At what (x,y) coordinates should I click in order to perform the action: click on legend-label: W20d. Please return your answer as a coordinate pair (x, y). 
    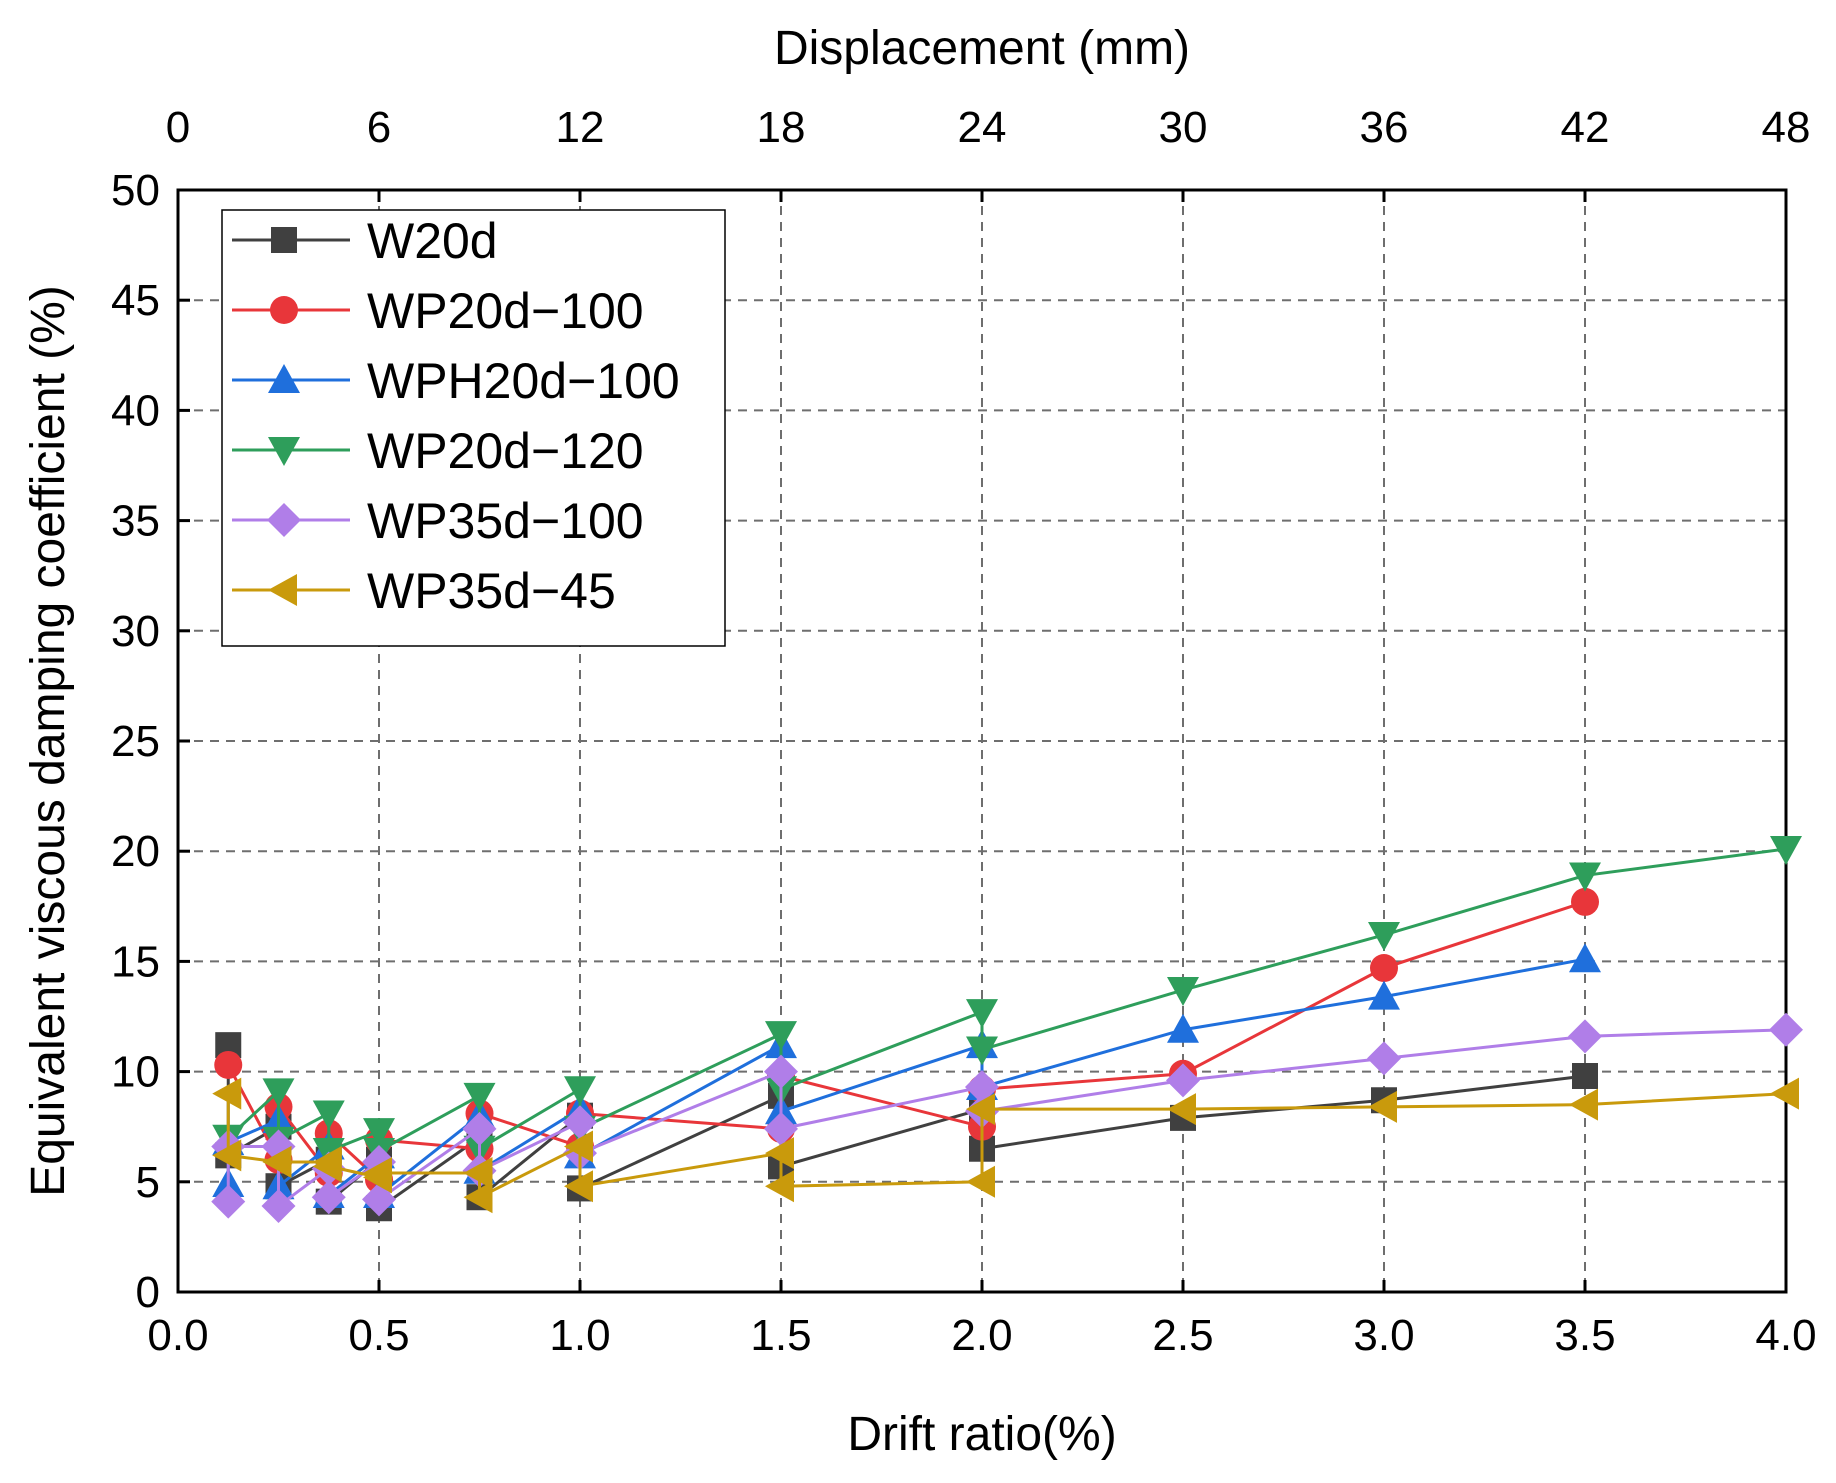
    Looking at the image, I should click on (432, 241).